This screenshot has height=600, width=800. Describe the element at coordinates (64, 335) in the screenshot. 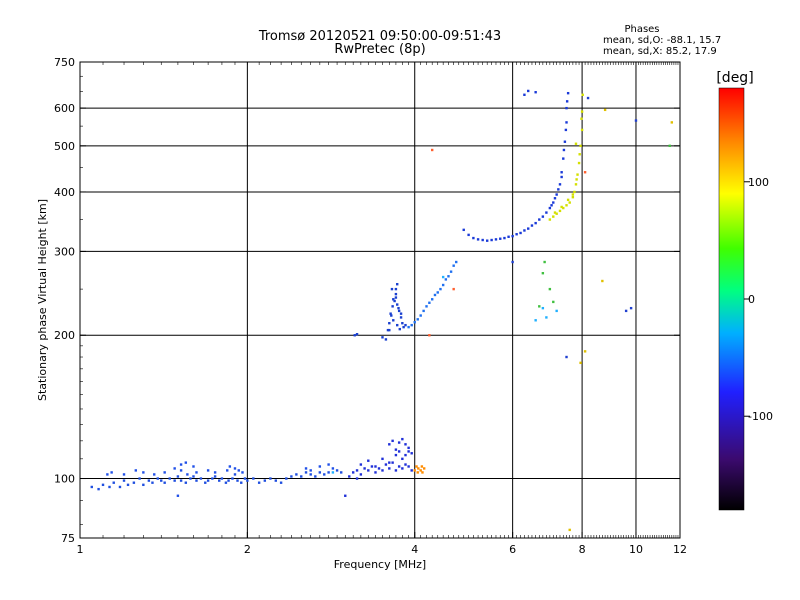

I see `y-tick-label: 200` at that location.